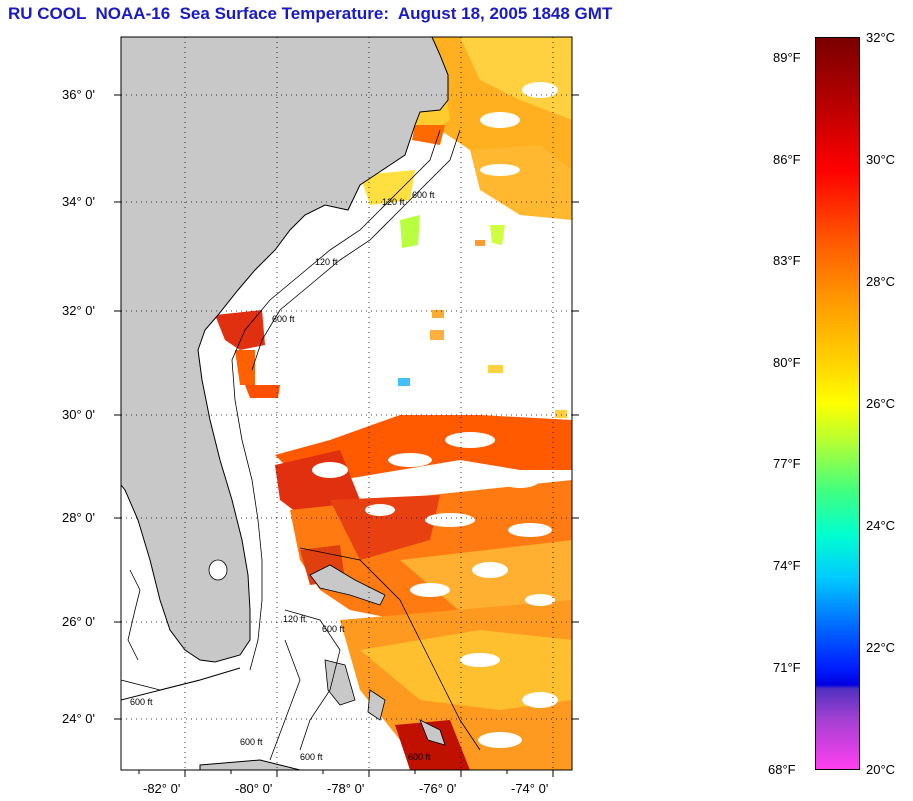 The width and height of the screenshot is (913, 801). I want to click on colorbar-f-74: 74°F, so click(787, 565).